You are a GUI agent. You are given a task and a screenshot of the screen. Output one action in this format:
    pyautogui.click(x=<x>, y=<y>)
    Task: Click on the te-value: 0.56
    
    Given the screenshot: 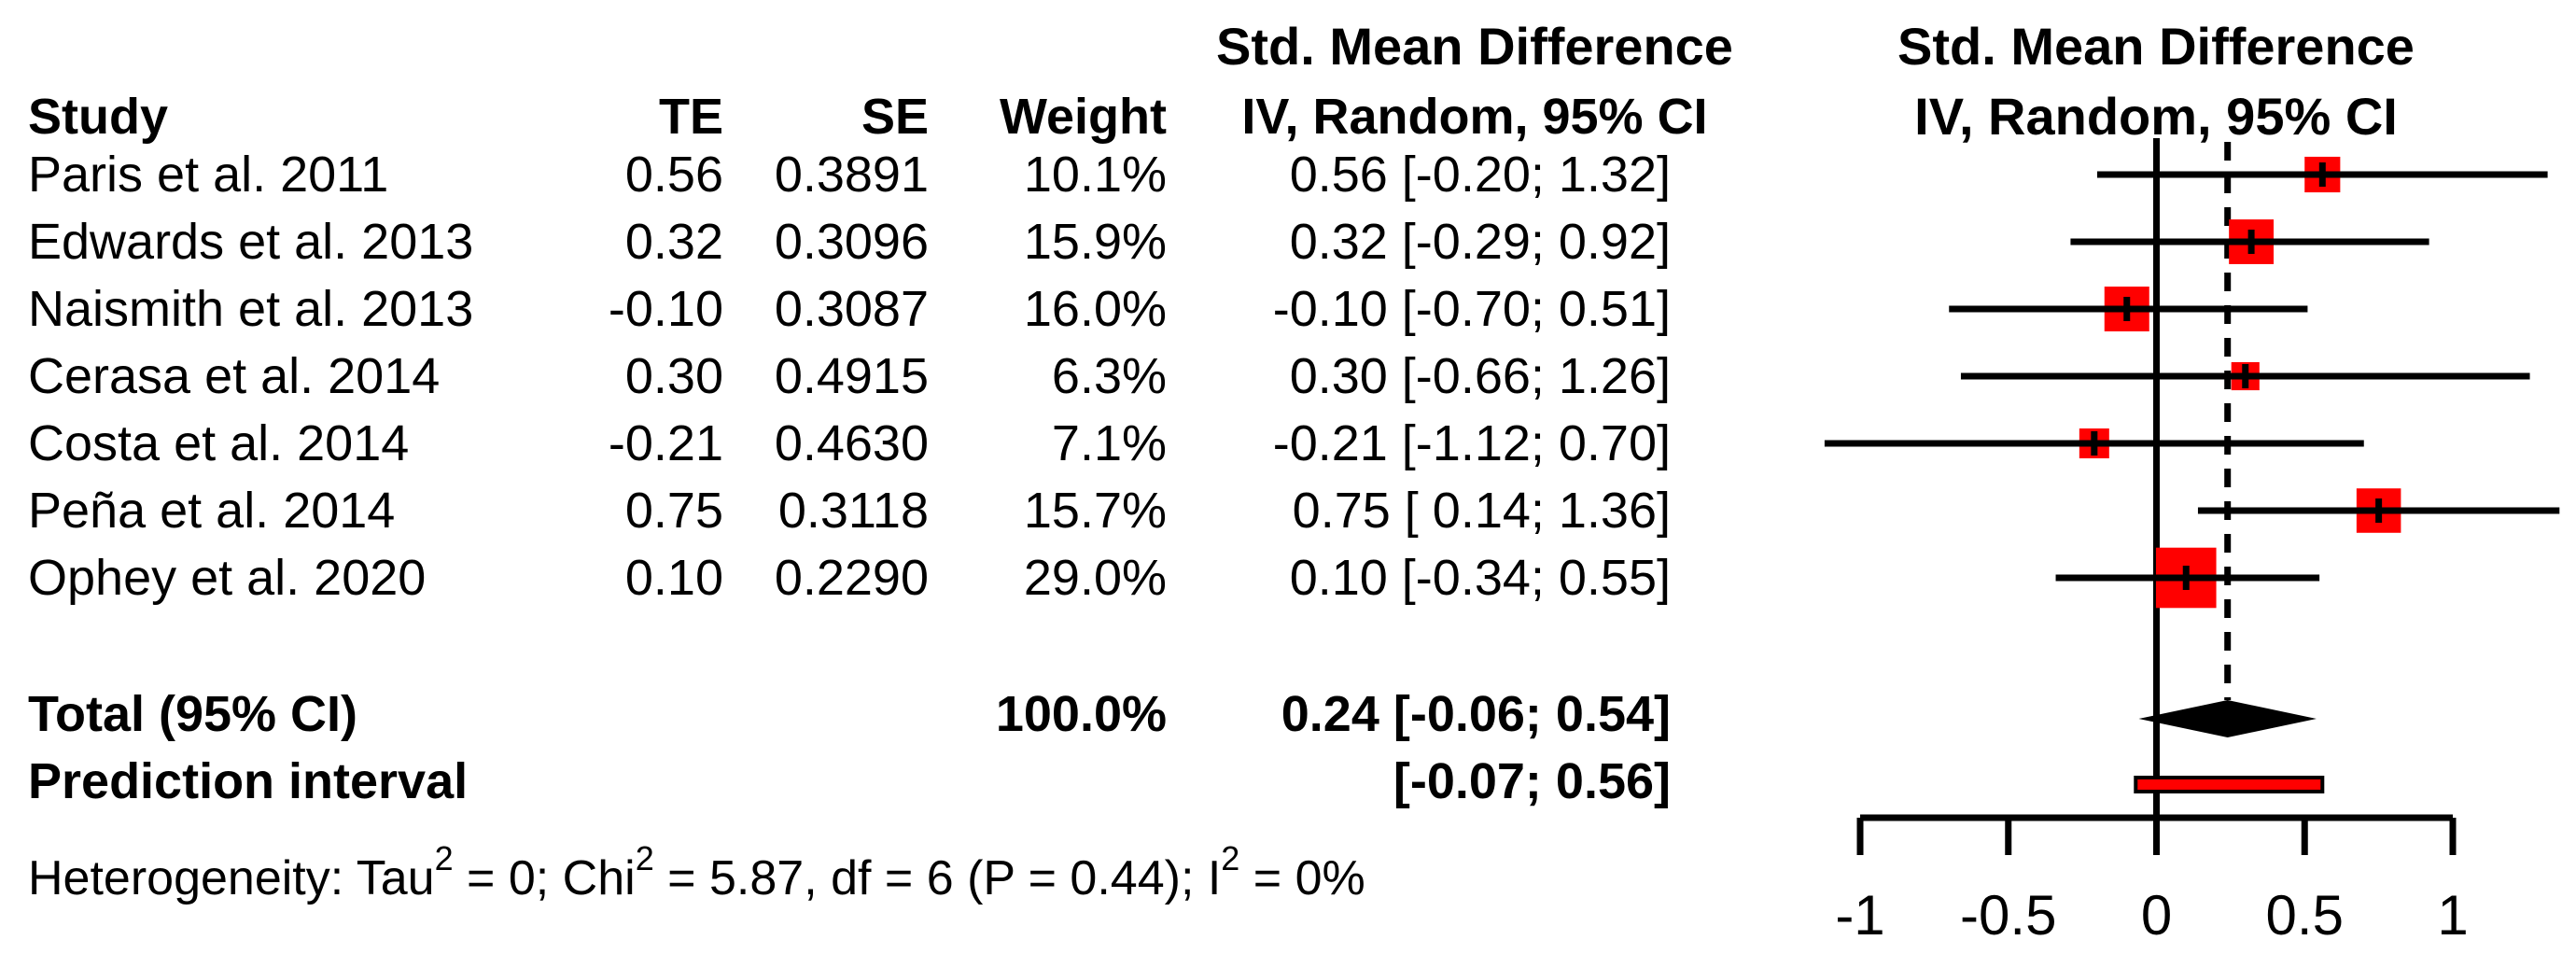 What is the action you would take?
    pyautogui.click(x=673, y=175)
    